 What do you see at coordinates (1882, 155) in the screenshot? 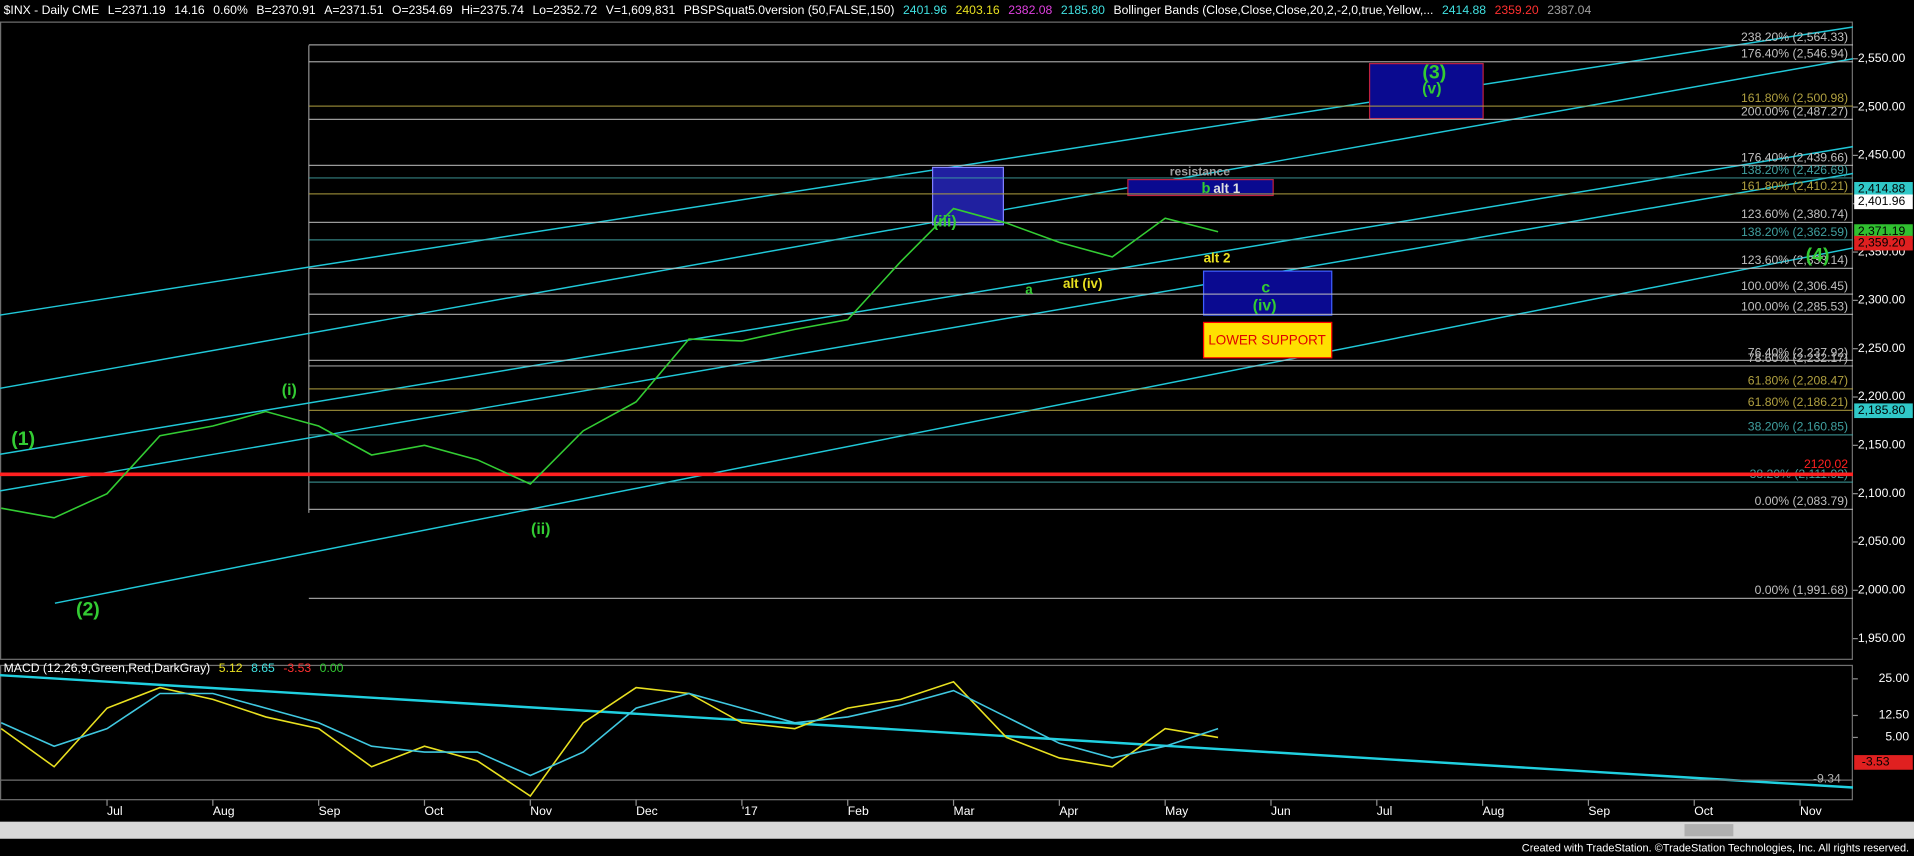
I see `y-tick-label: 2,450.00` at bounding box center [1882, 155].